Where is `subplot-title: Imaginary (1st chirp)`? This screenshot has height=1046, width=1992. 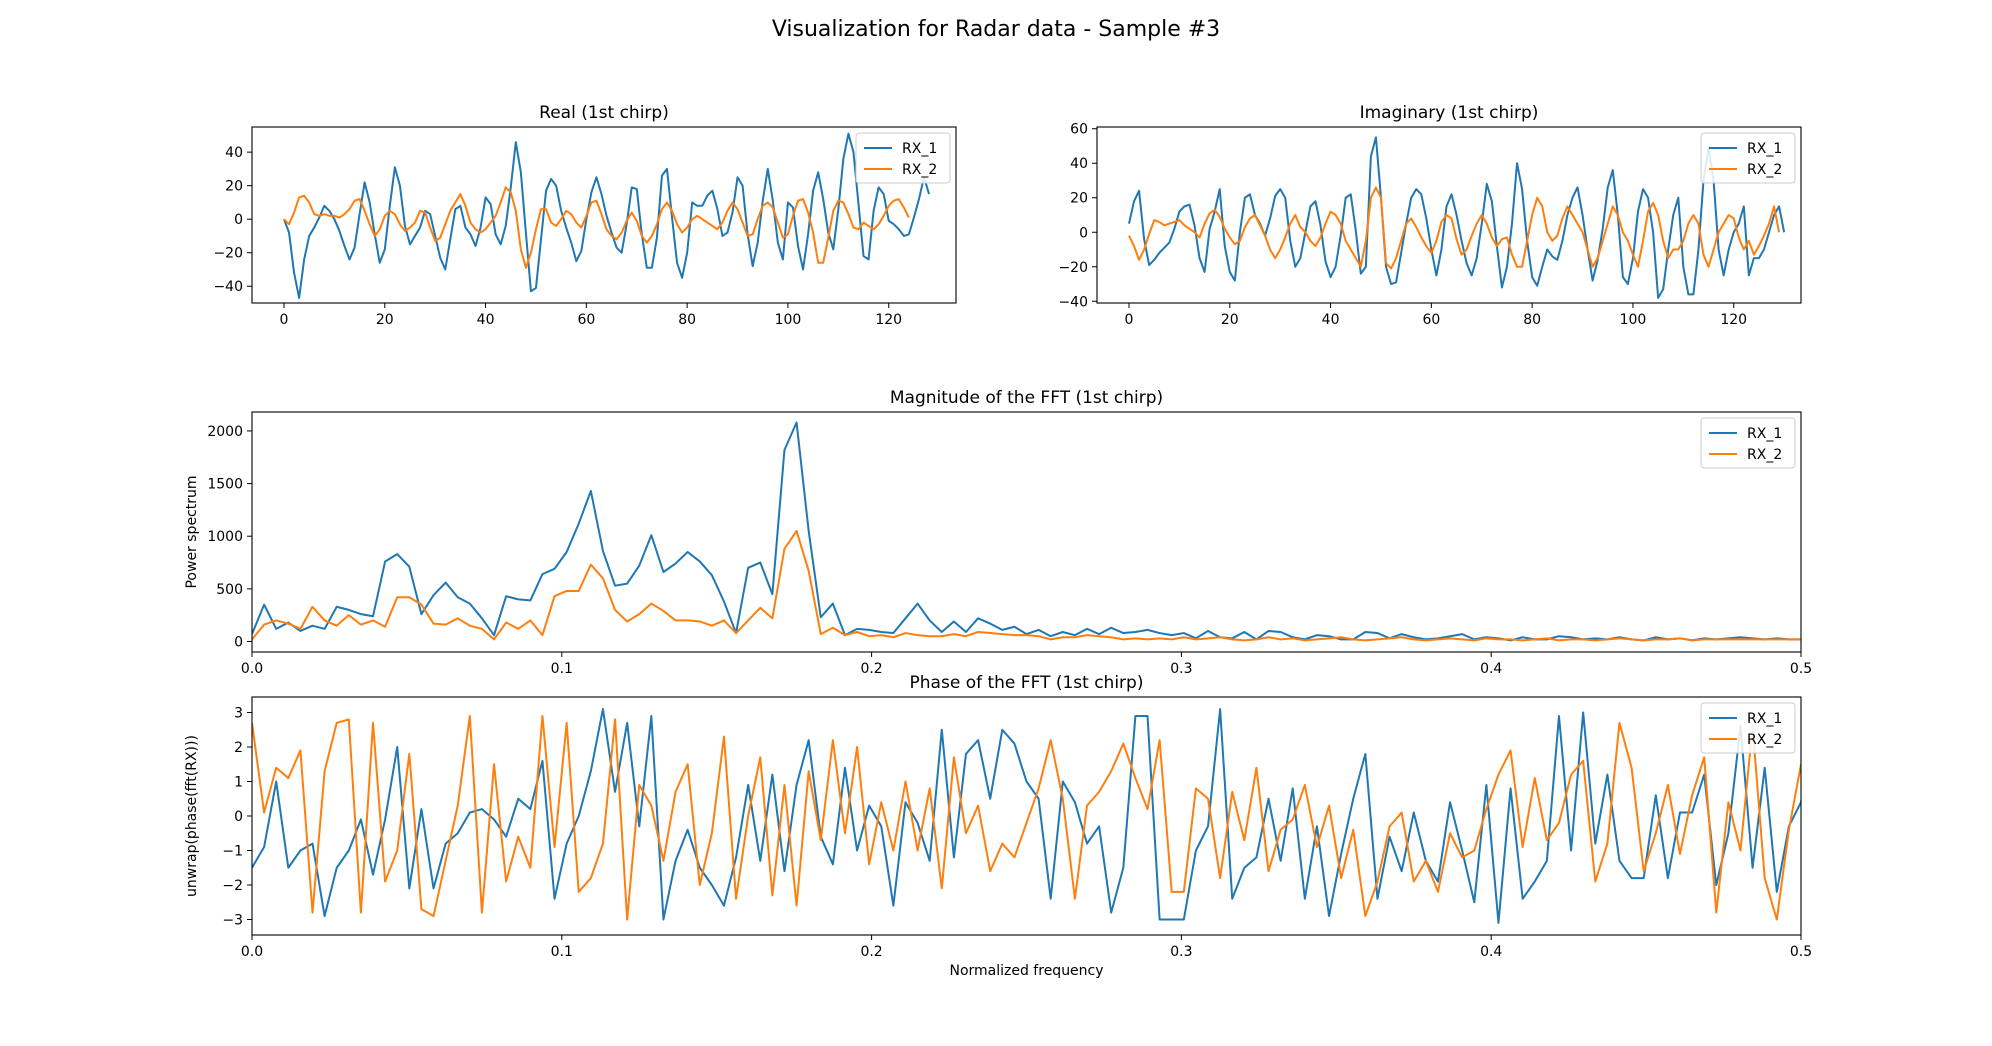 subplot-title: Imaginary (1st chirp) is located at coordinates (1449, 113).